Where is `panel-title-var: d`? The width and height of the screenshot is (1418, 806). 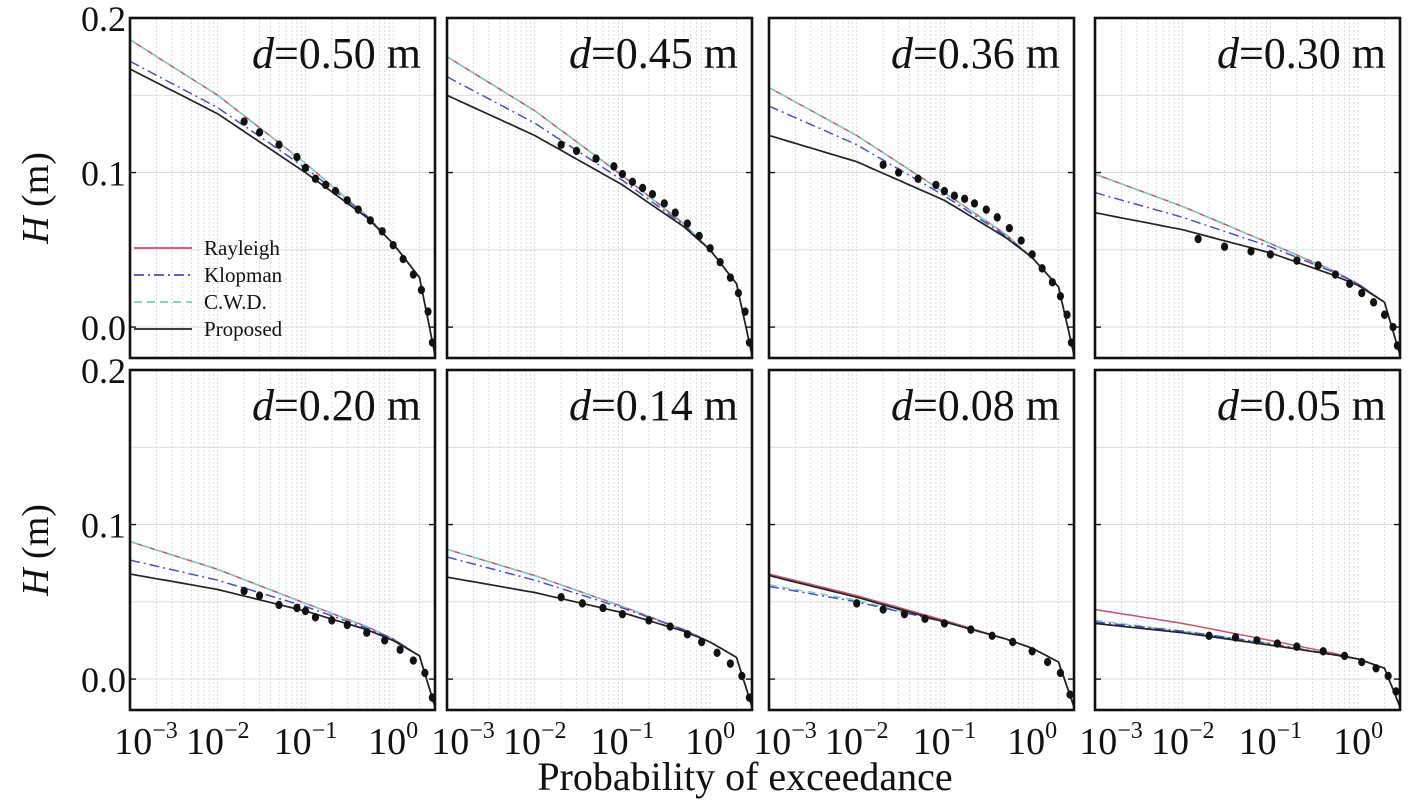 panel-title-var: d is located at coordinates (580, 405).